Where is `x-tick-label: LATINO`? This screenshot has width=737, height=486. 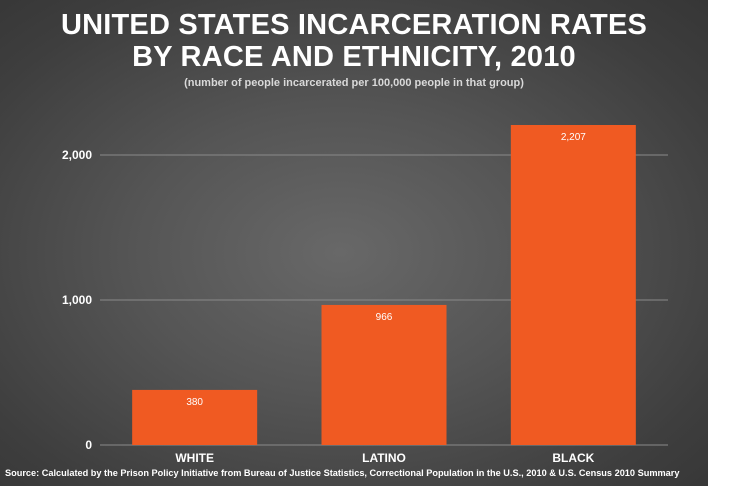
x-tick-label: LATINO is located at coordinates (384, 458).